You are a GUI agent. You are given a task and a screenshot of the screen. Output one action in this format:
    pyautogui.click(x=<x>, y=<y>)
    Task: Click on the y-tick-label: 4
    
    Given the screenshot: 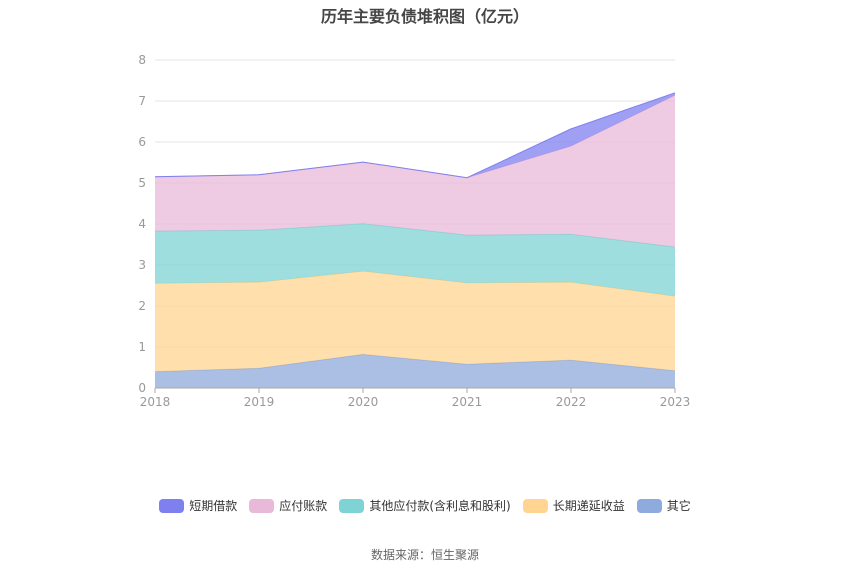 What is the action you would take?
    pyautogui.click(x=142, y=224)
    